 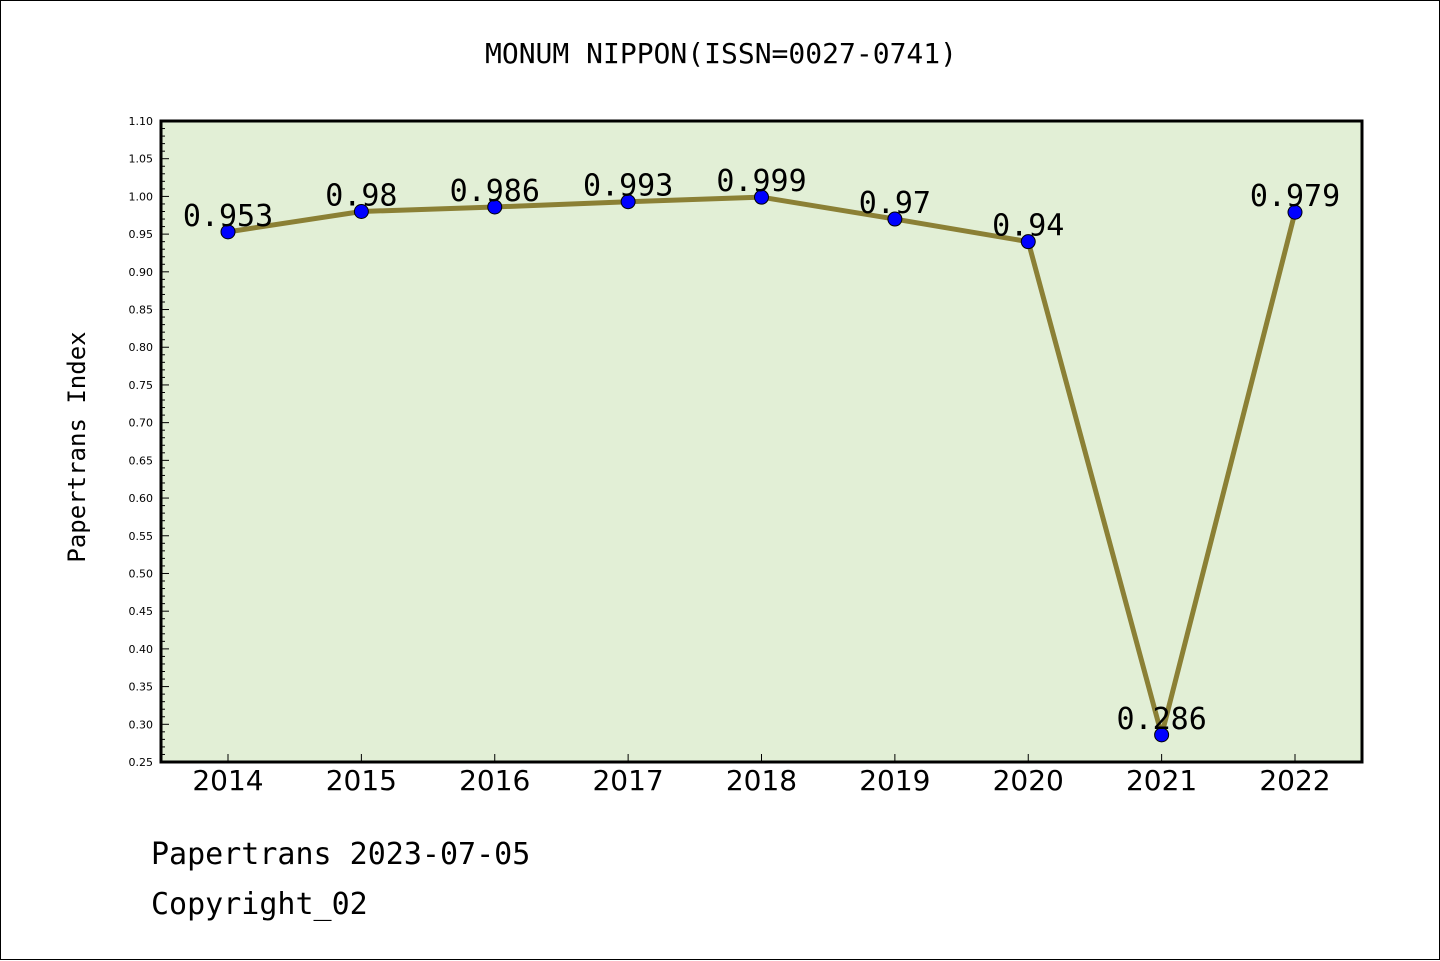 I want to click on y-tick-label: 0.25, so click(x=141, y=762).